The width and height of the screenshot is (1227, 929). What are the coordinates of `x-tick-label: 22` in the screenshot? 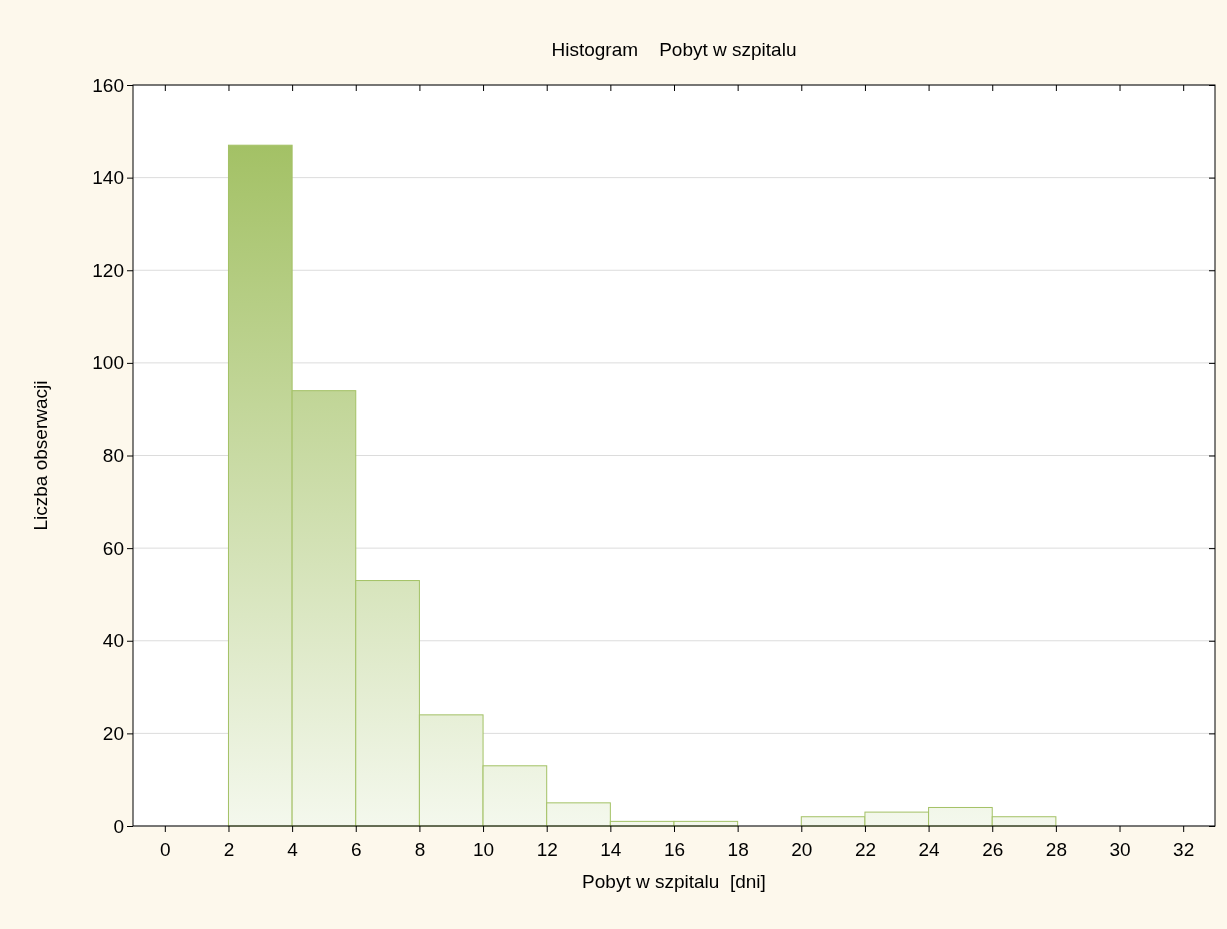 It's located at (865, 849).